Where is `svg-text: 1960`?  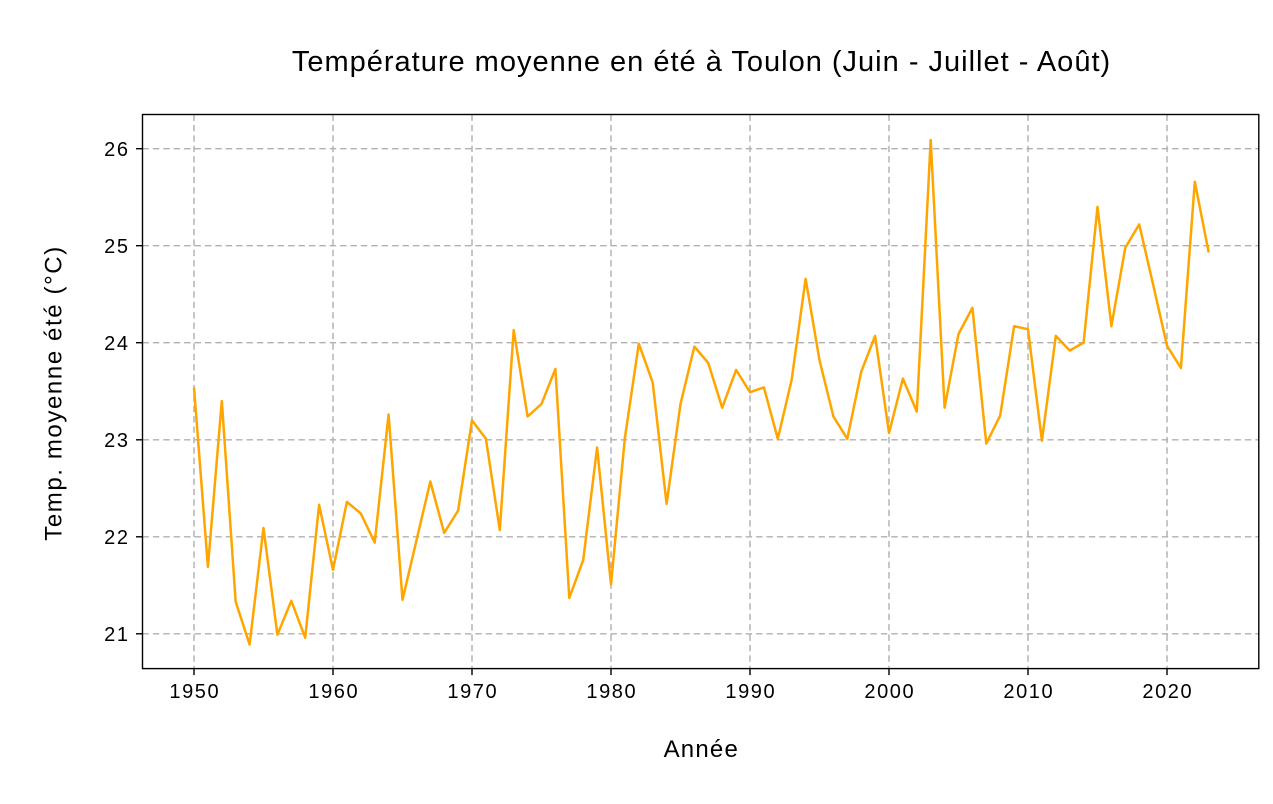
svg-text: 1960 is located at coordinates (333, 692).